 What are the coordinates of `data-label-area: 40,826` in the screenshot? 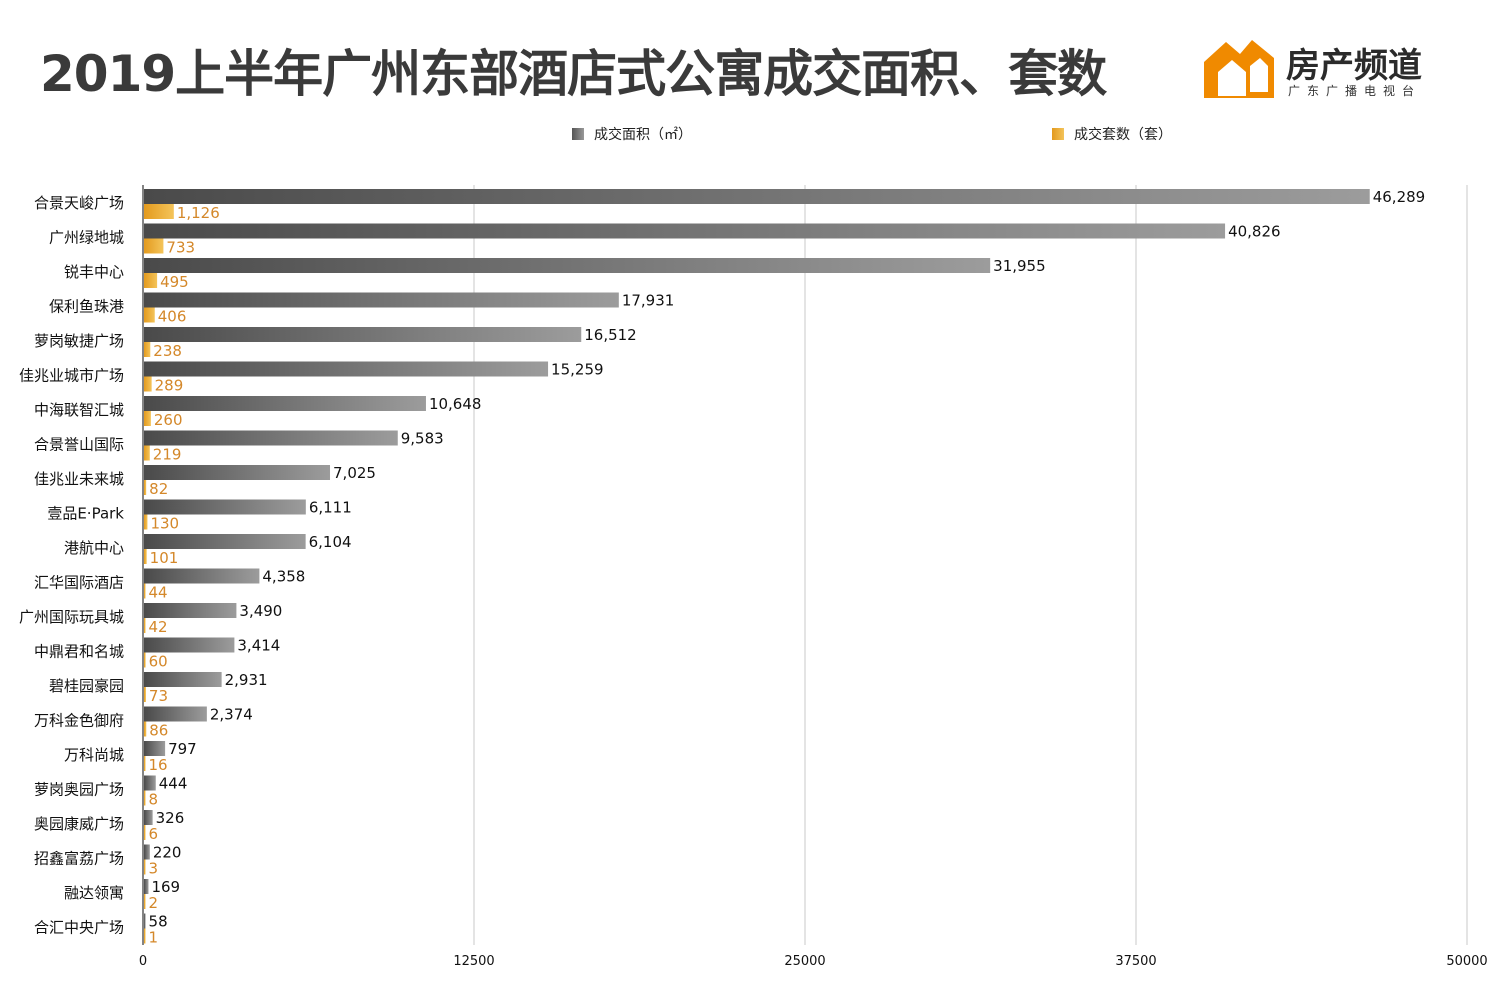 It's located at (1254, 232).